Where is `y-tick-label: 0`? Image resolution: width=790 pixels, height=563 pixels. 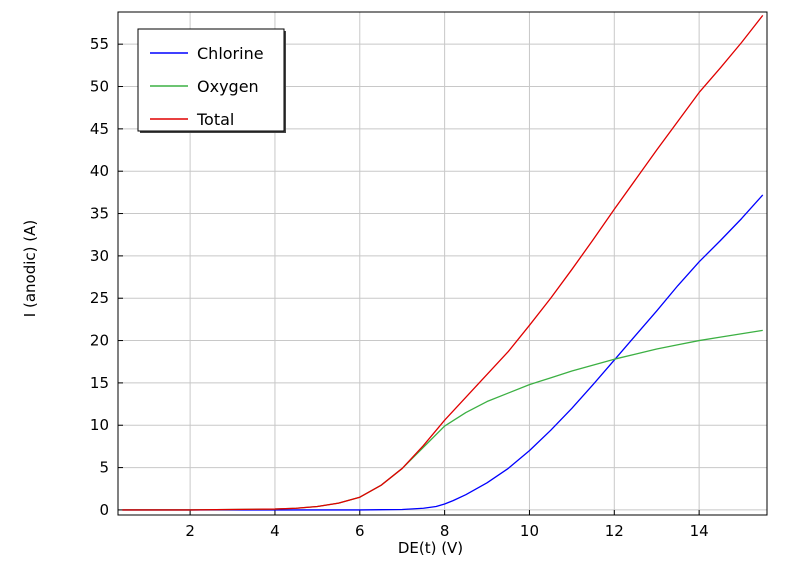
y-tick-label: 0 is located at coordinates (104, 510).